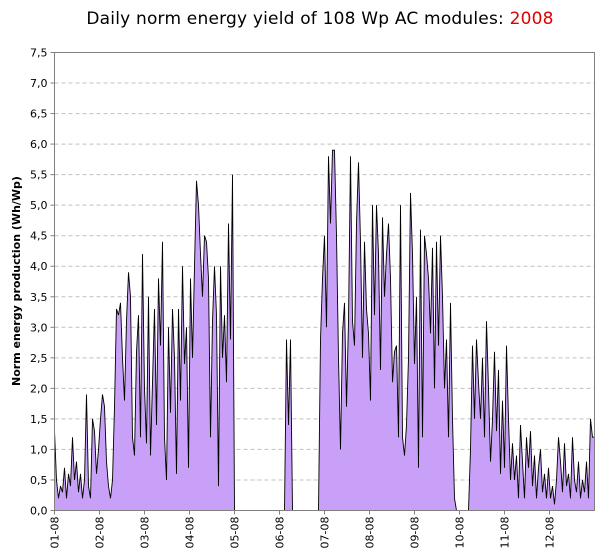 The image size is (610, 560). What do you see at coordinates (39, 358) in the screenshot?
I see `y-tick-label: 2,5` at bounding box center [39, 358].